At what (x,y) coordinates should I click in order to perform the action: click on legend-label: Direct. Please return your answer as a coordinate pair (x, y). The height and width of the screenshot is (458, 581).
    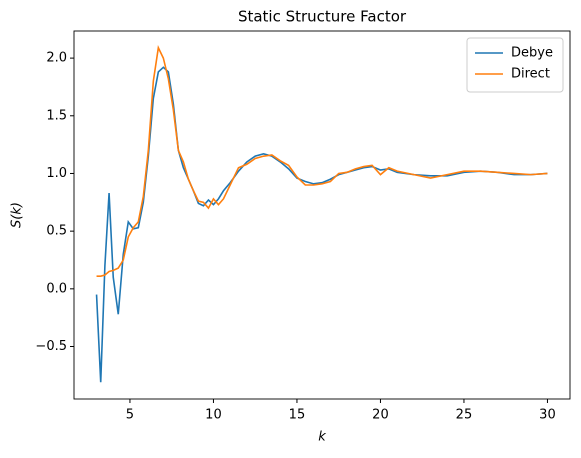
    Looking at the image, I should click on (530, 74).